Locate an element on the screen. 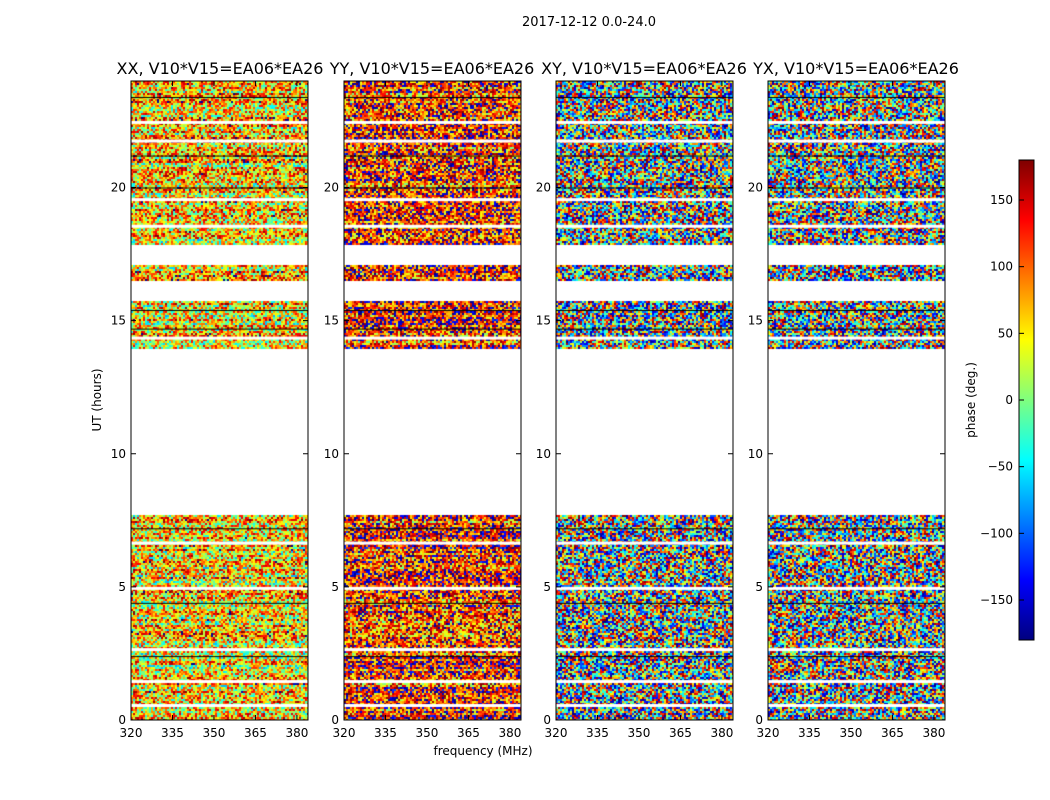 This screenshot has height=800, width=1050. x-axis-label: frequency (MHz) is located at coordinates (482, 751).